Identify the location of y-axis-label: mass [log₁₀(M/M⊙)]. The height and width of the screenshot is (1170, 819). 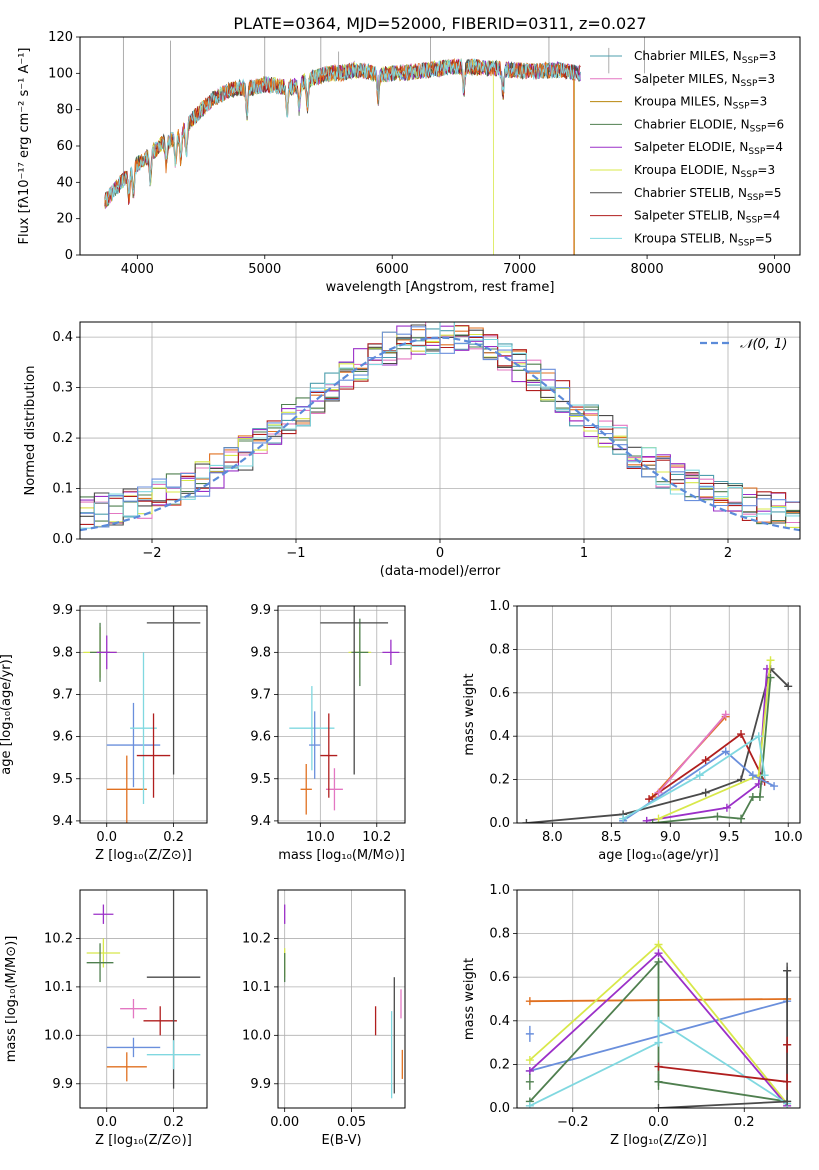
(11, 999).